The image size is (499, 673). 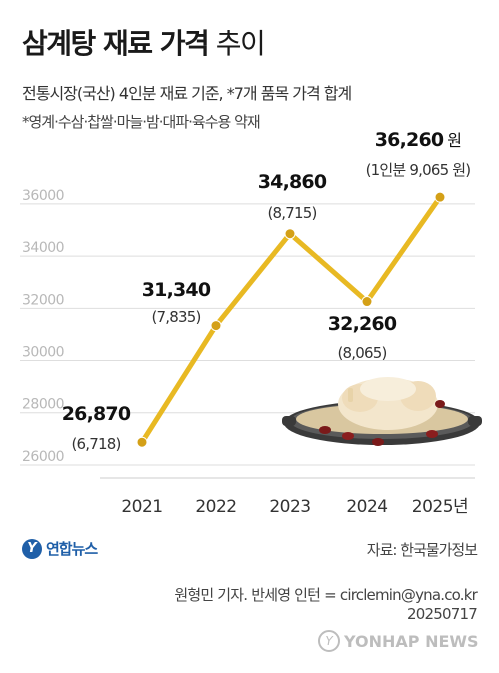 I want to click on x-tick-label: 2022, so click(x=215, y=507).